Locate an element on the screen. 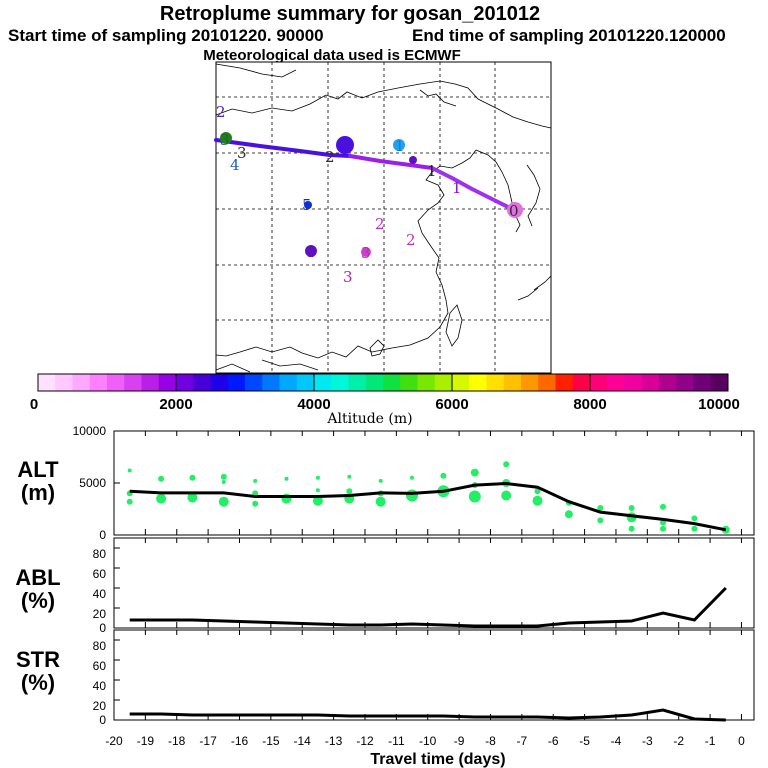 This screenshot has width=768, height=768. x-tick-label: -19 is located at coordinates (146, 741).